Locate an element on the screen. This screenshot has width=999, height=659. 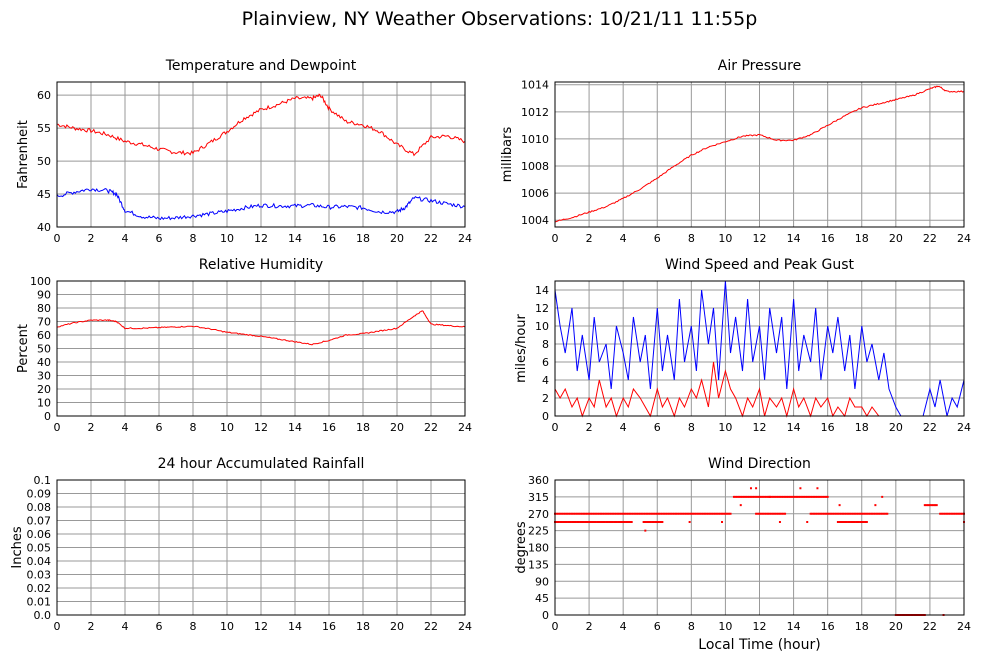
y-tick-label: 90 is located at coordinates (542, 581).